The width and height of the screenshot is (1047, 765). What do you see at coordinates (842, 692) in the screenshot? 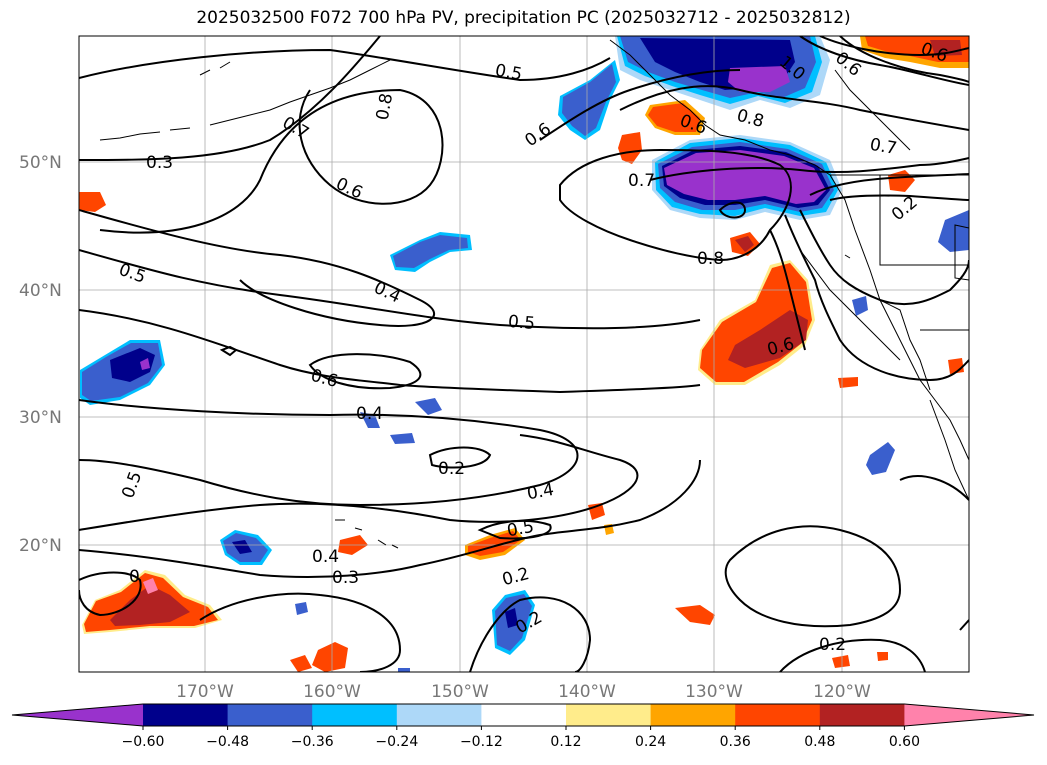
I see `lon-label-120w: 120°W` at bounding box center [842, 692].